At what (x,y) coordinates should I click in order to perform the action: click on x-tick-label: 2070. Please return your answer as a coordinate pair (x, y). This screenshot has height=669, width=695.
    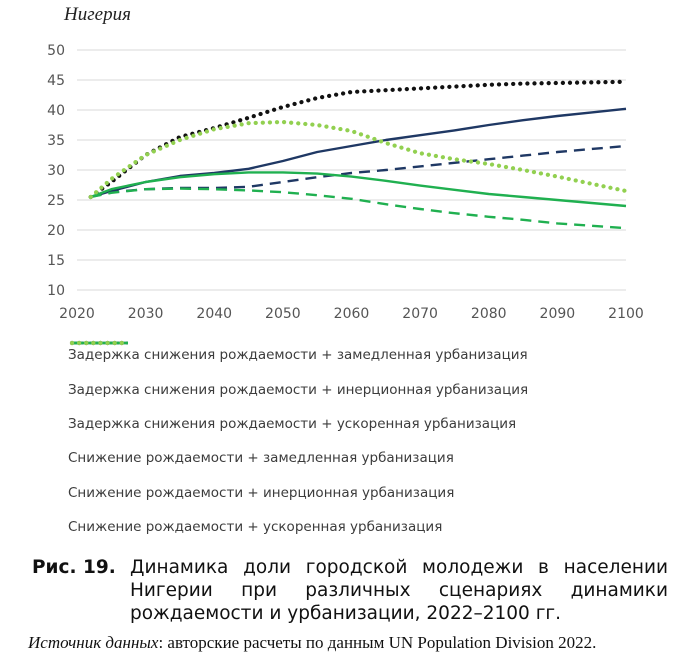
    Looking at the image, I should click on (420, 314).